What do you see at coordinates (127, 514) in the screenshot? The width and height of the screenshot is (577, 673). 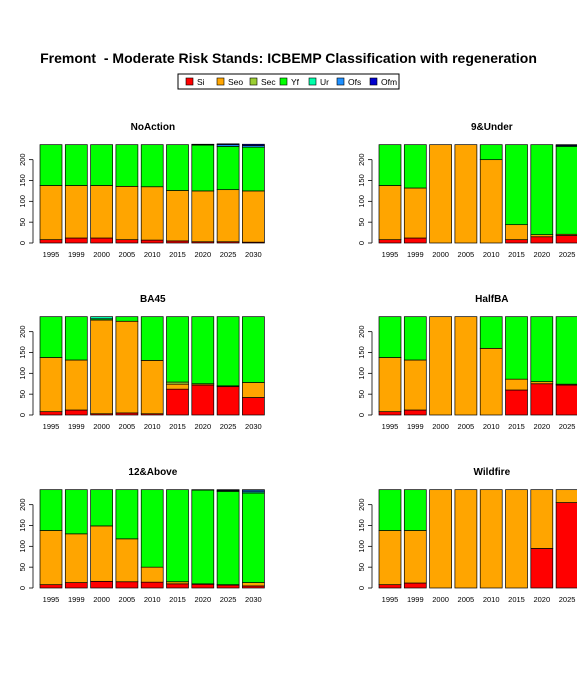 I see `bar-12-above-2005-yf` at bounding box center [127, 514].